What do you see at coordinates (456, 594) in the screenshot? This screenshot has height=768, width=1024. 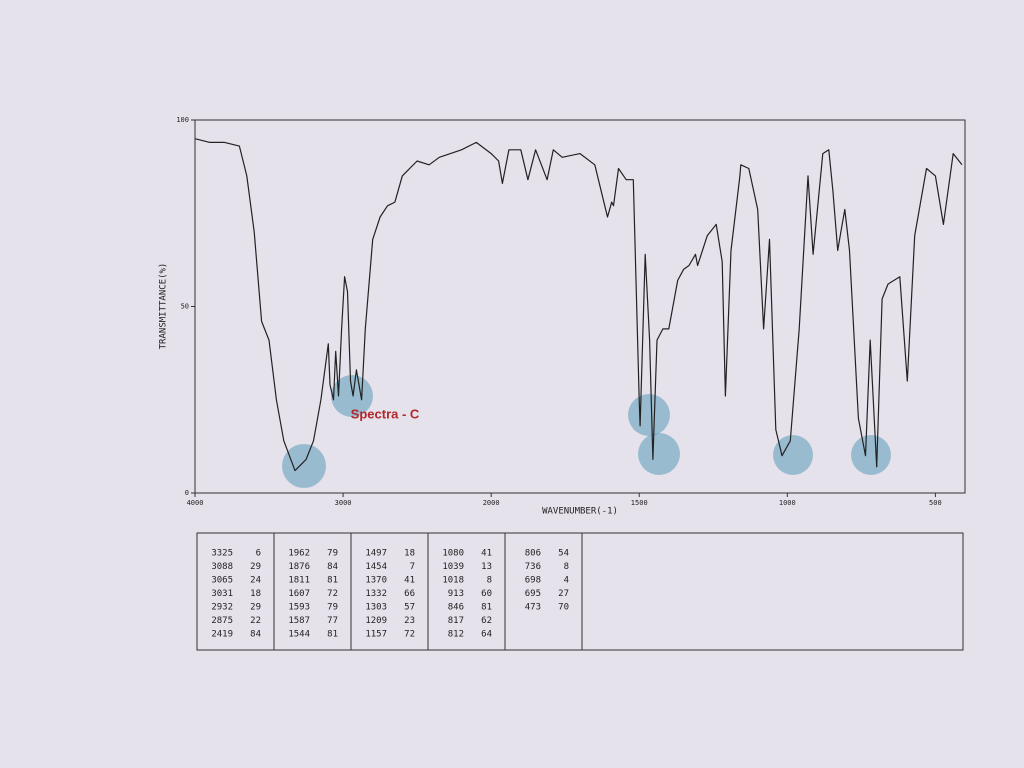 I see `peak-wavenumber: 913` at bounding box center [456, 594].